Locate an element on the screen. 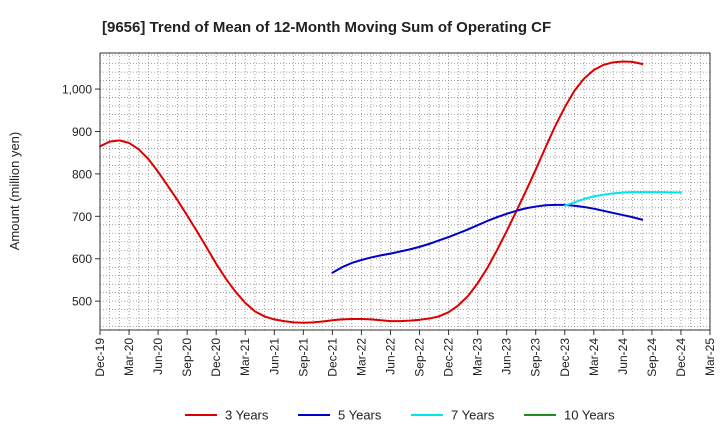 This screenshot has height=445, width=720. series-line-5-years is located at coordinates (487, 238).